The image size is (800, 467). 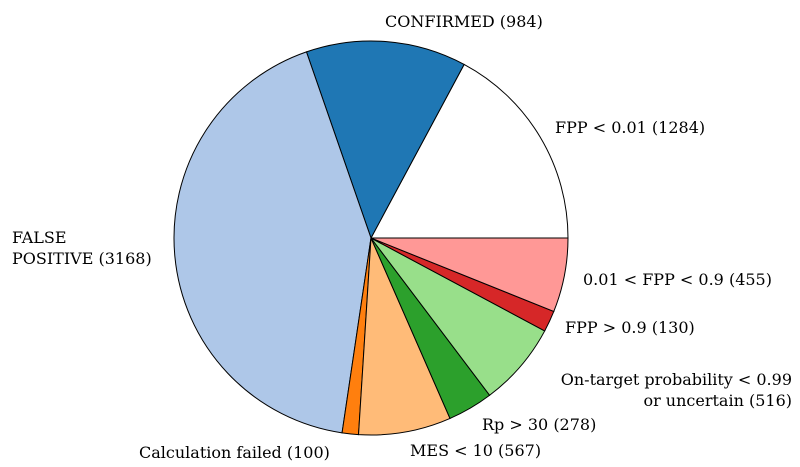 What do you see at coordinates (464, 21) in the screenshot?
I see `pie-label-1: CONFIRMED (984)` at bounding box center [464, 21].